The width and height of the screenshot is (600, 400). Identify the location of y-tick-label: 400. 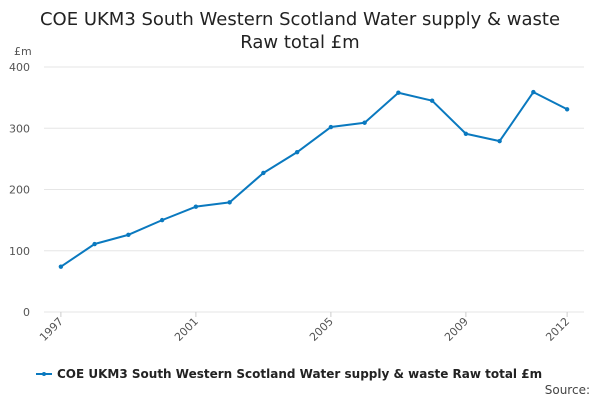
(19, 67).